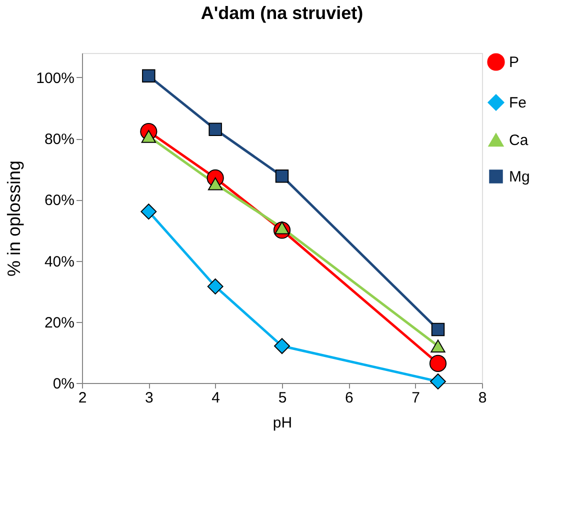 The width and height of the screenshot is (564, 530). What do you see at coordinates (59, 139) in the screenshot?
I see `y-tick-label: 80%` at bounding box center [59, 139].